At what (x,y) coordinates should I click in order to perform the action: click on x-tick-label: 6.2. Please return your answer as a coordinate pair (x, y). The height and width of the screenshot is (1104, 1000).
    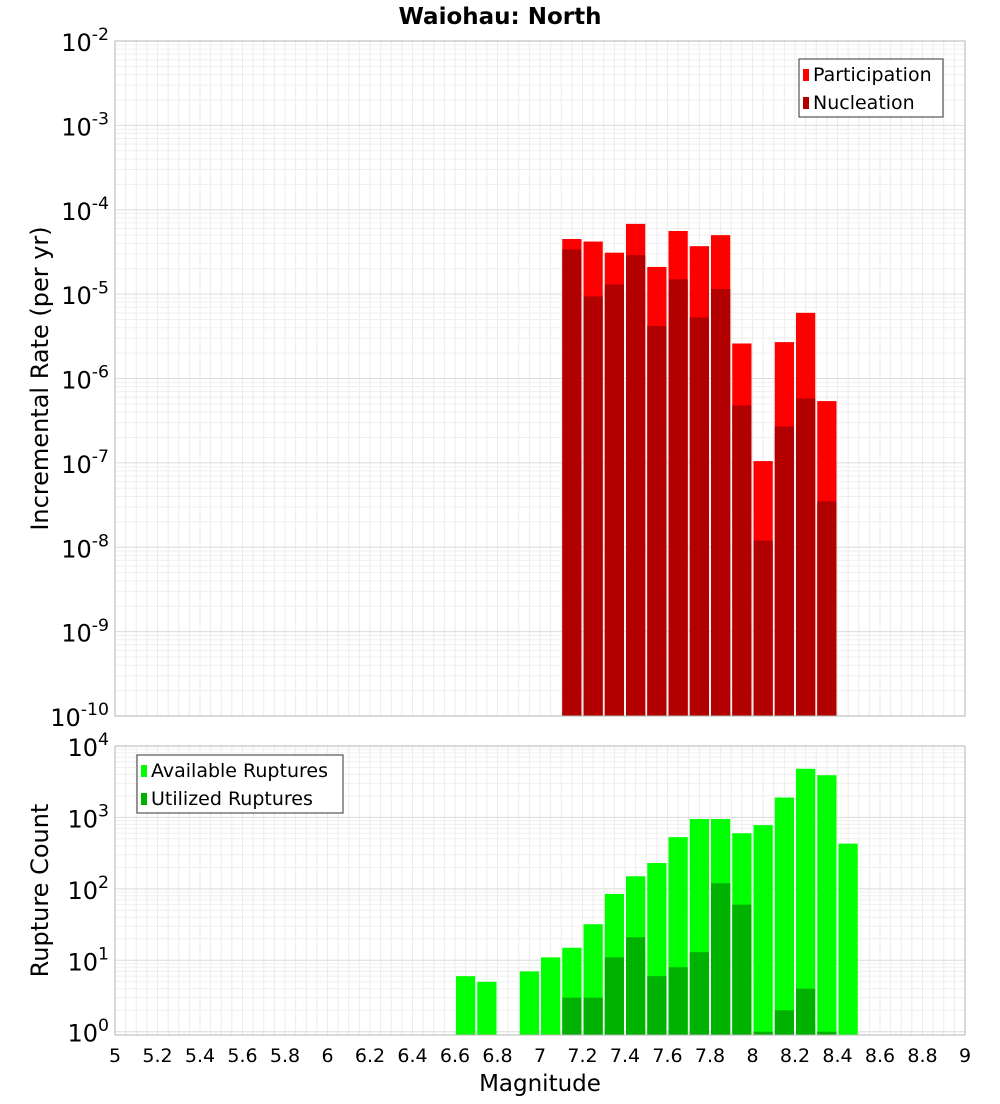
    Looking at the image, I should click on (370, 1056).